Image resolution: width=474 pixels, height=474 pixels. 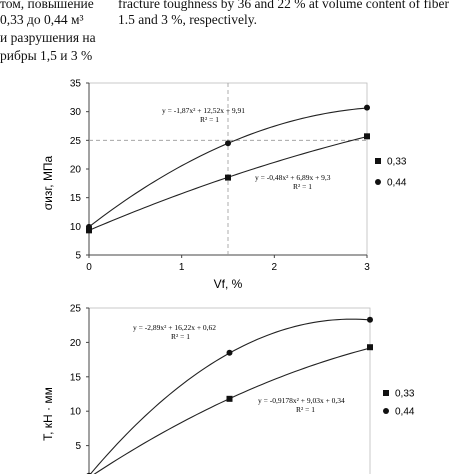 I want to click on c2-y-tick-label: 10, so click(x=76, y=412).